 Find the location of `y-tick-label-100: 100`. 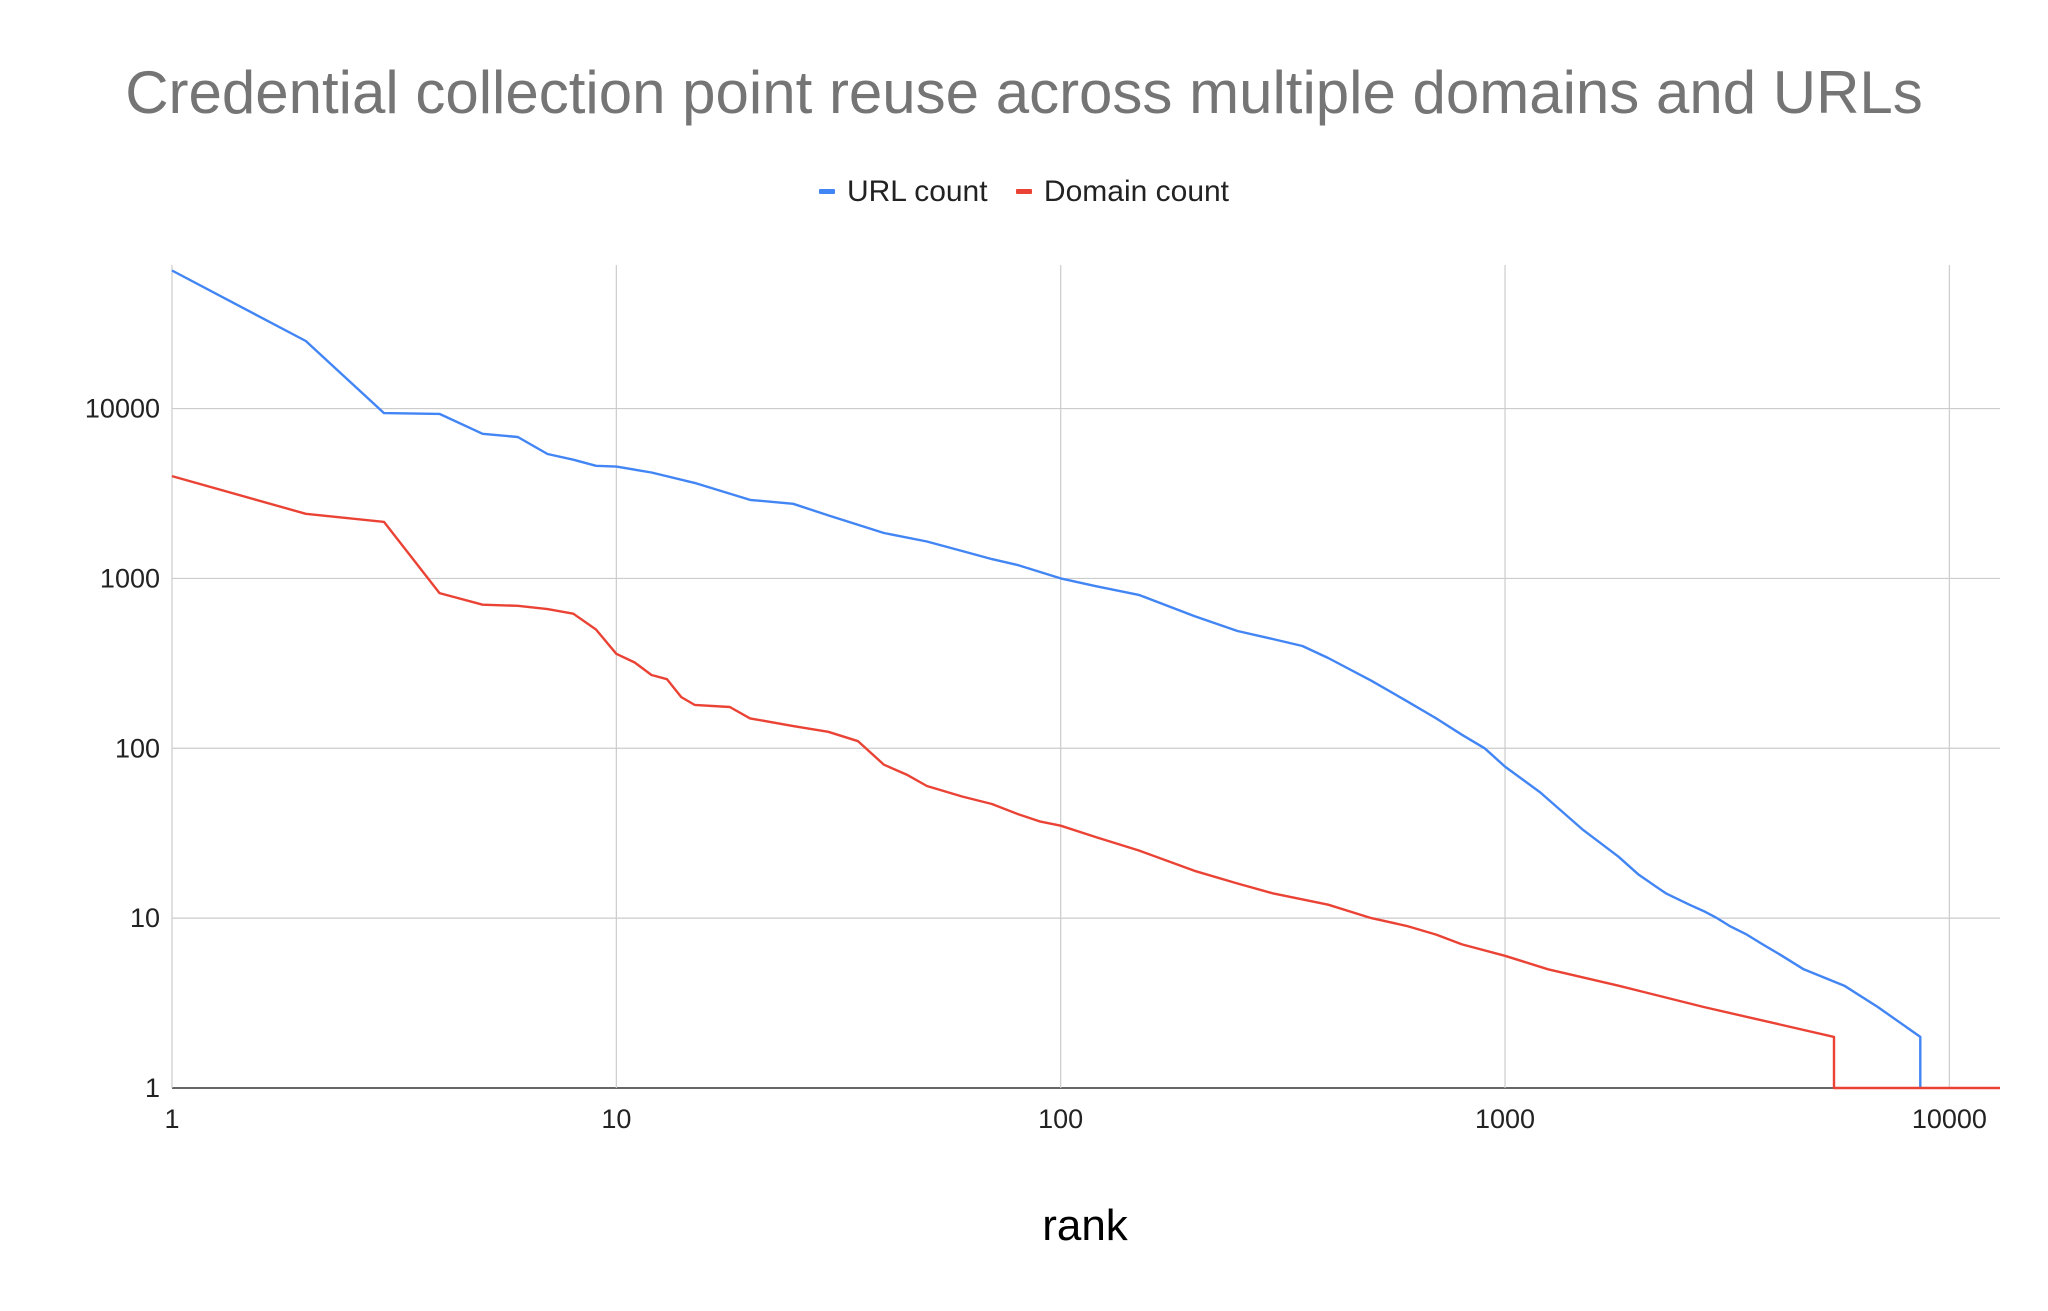

y-tick-label-100: 100 is located at coordinates (137, 748).